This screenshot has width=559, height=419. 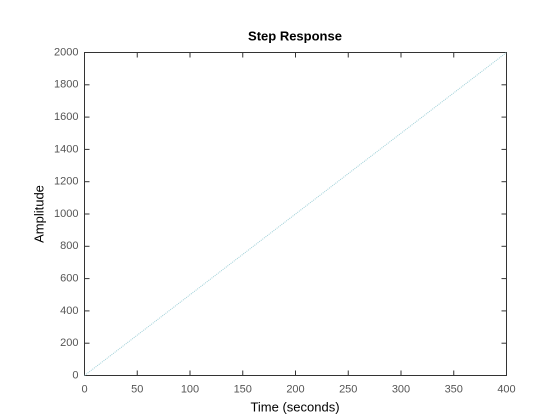 What do you see at coordinates (295, 35) in the screenshot?
I see `chart-title: Step Response` at bounding box center [295, 35].